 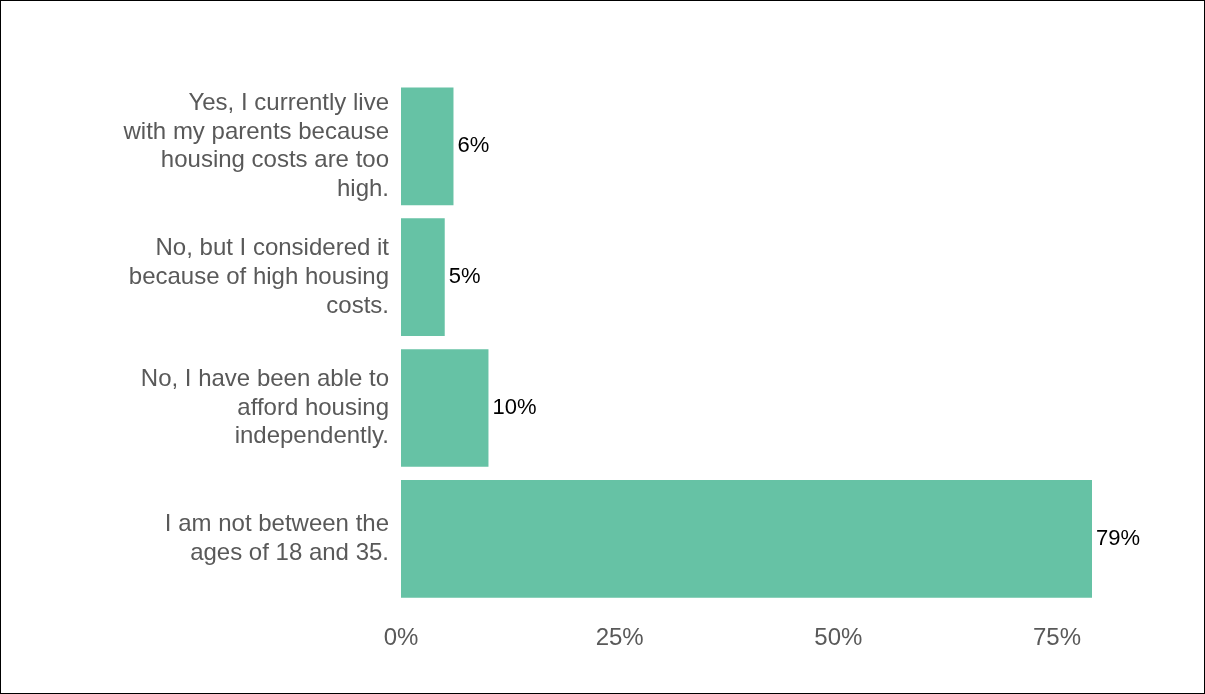 I want to click on x-tick-label: 50%, so click(x=838, y=637).